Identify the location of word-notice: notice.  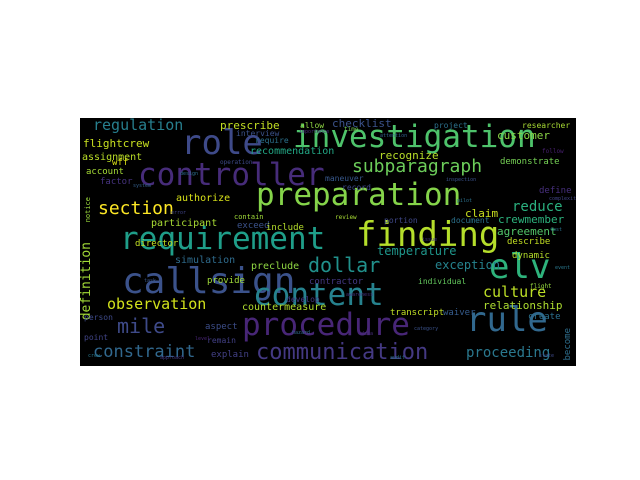
(88, 210).